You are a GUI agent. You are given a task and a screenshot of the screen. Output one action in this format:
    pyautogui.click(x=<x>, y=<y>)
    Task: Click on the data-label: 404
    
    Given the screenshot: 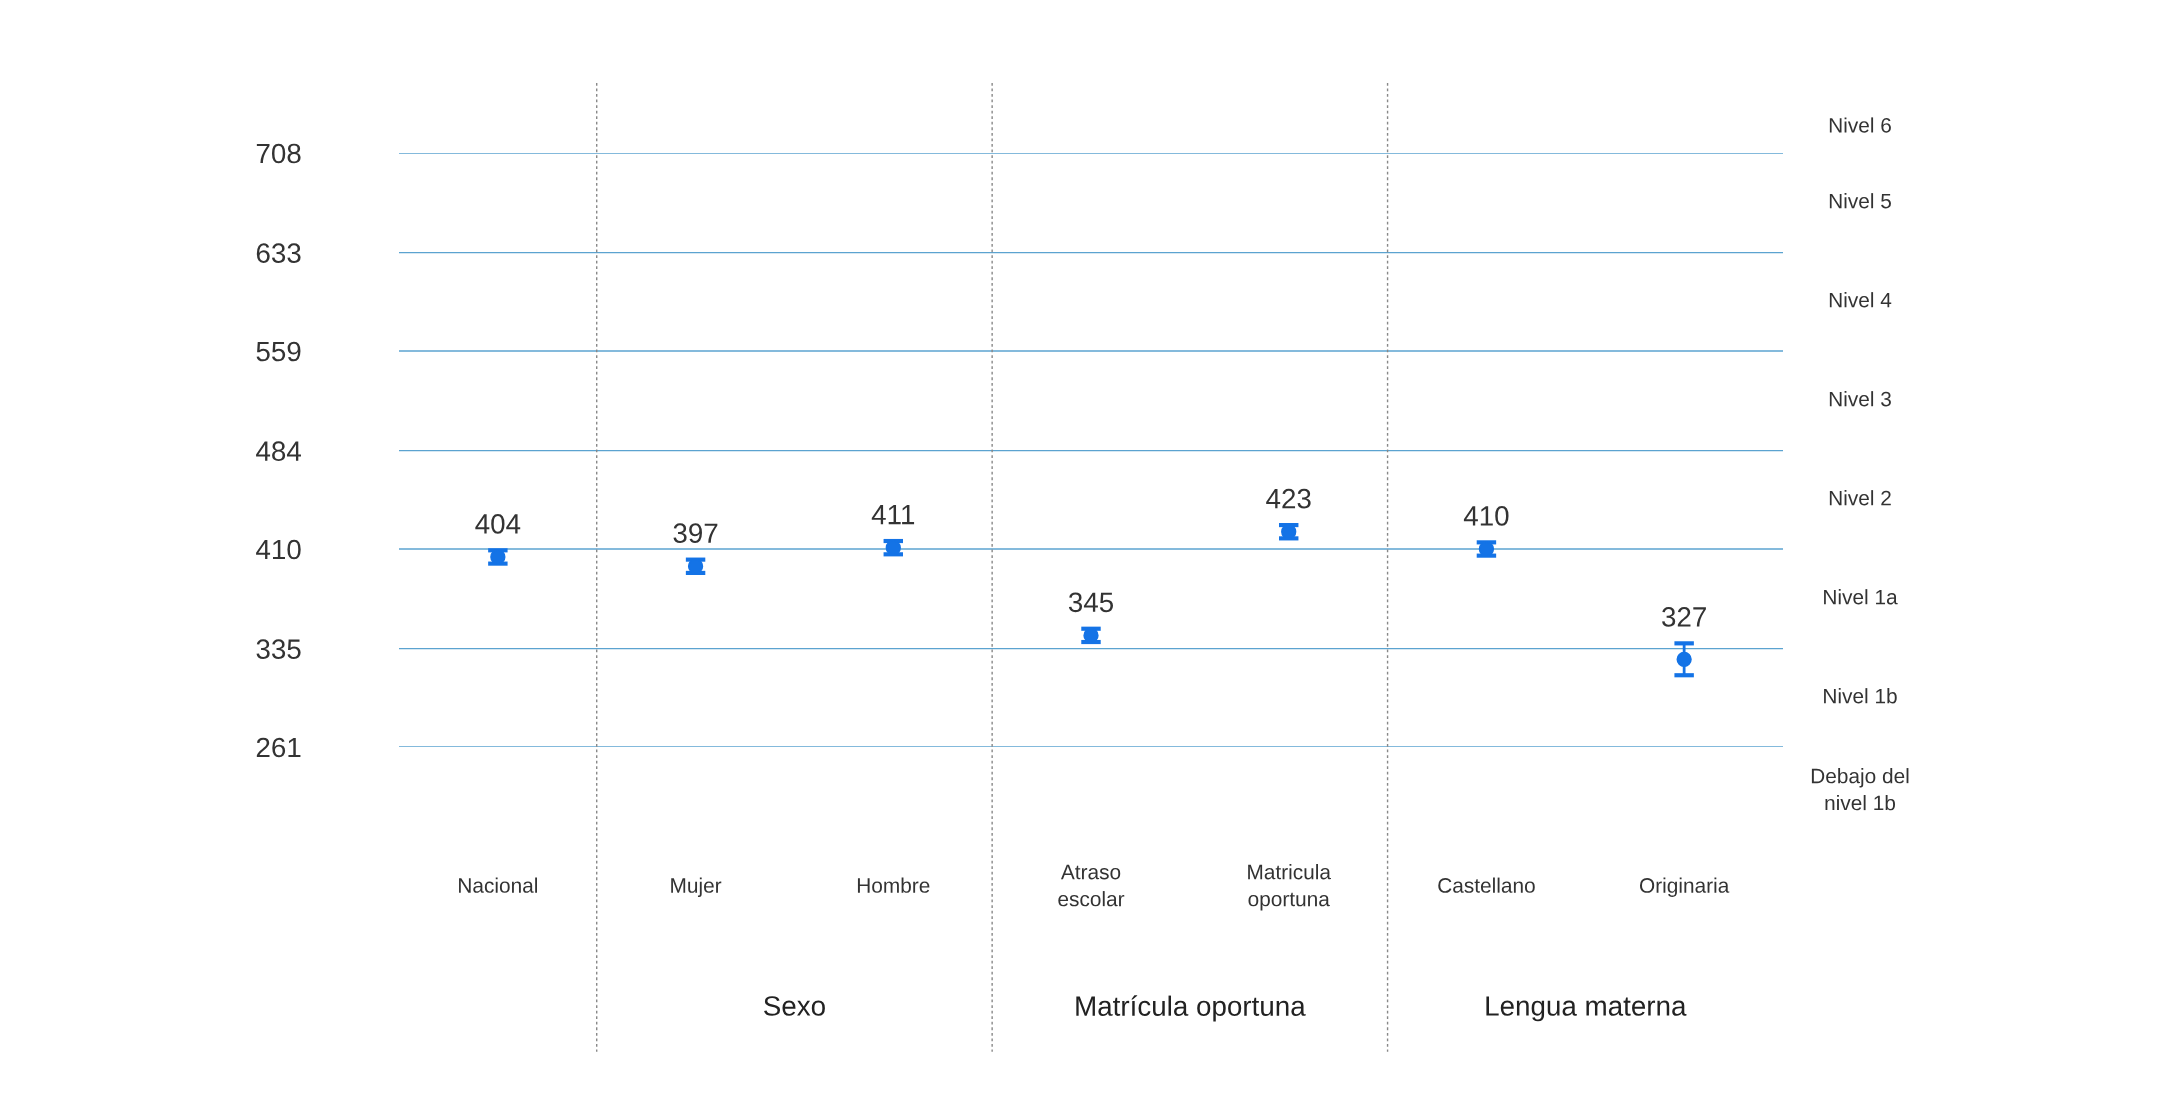 What is the action you would take?
    pyautogui.click(x=498, y=524)
    